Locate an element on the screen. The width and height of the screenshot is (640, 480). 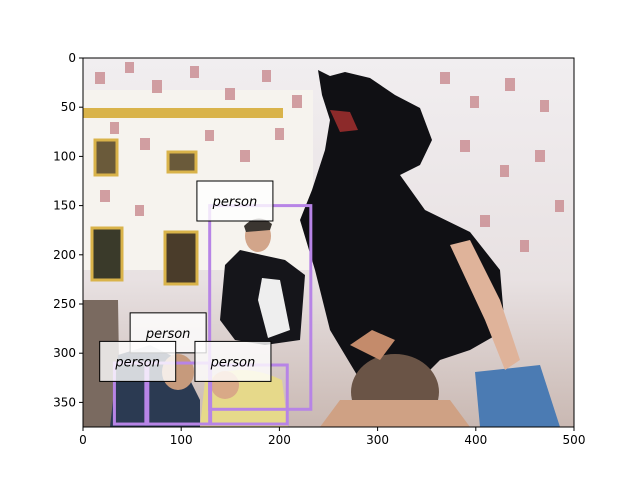
x-axis: 0 100 200 300 400 500 is located at coordinates (332, 437).